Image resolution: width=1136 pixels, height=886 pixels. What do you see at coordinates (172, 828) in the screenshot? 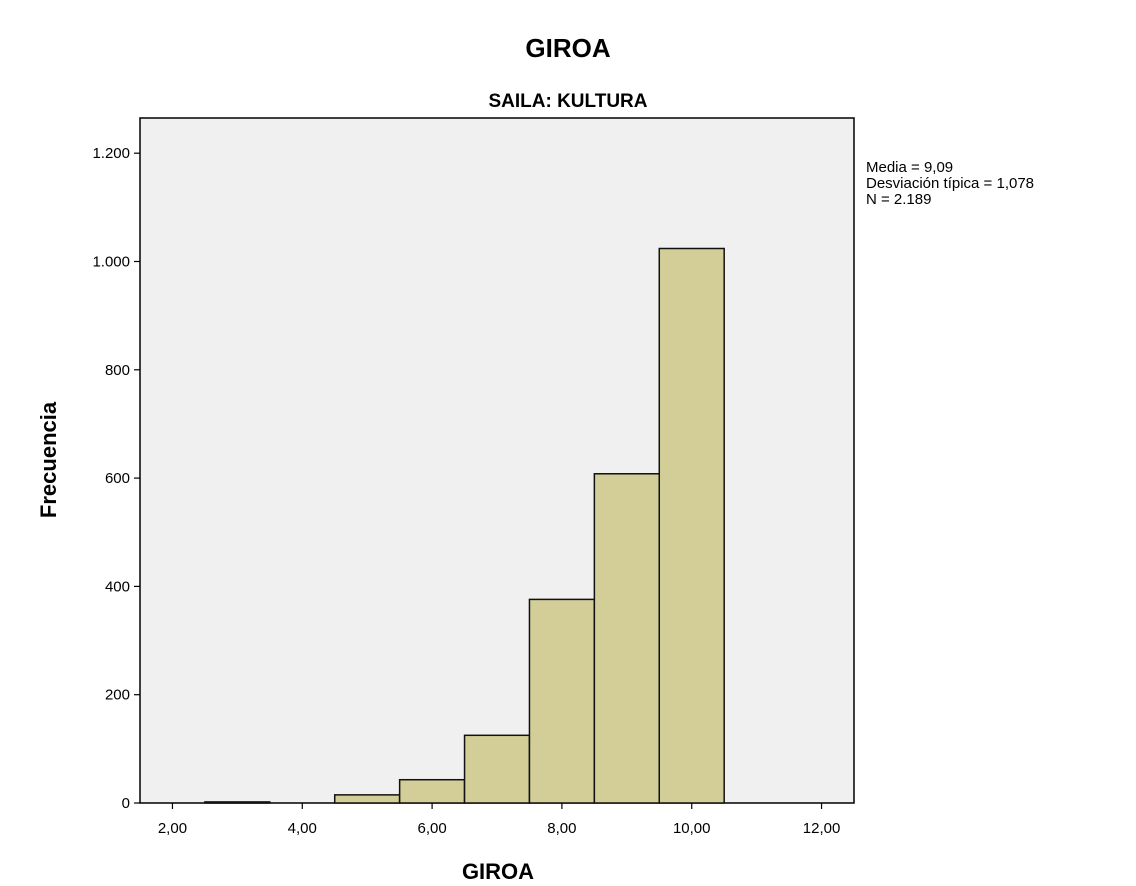
I see `x-tick-label: 2,00` at bounding box center [172, 828].